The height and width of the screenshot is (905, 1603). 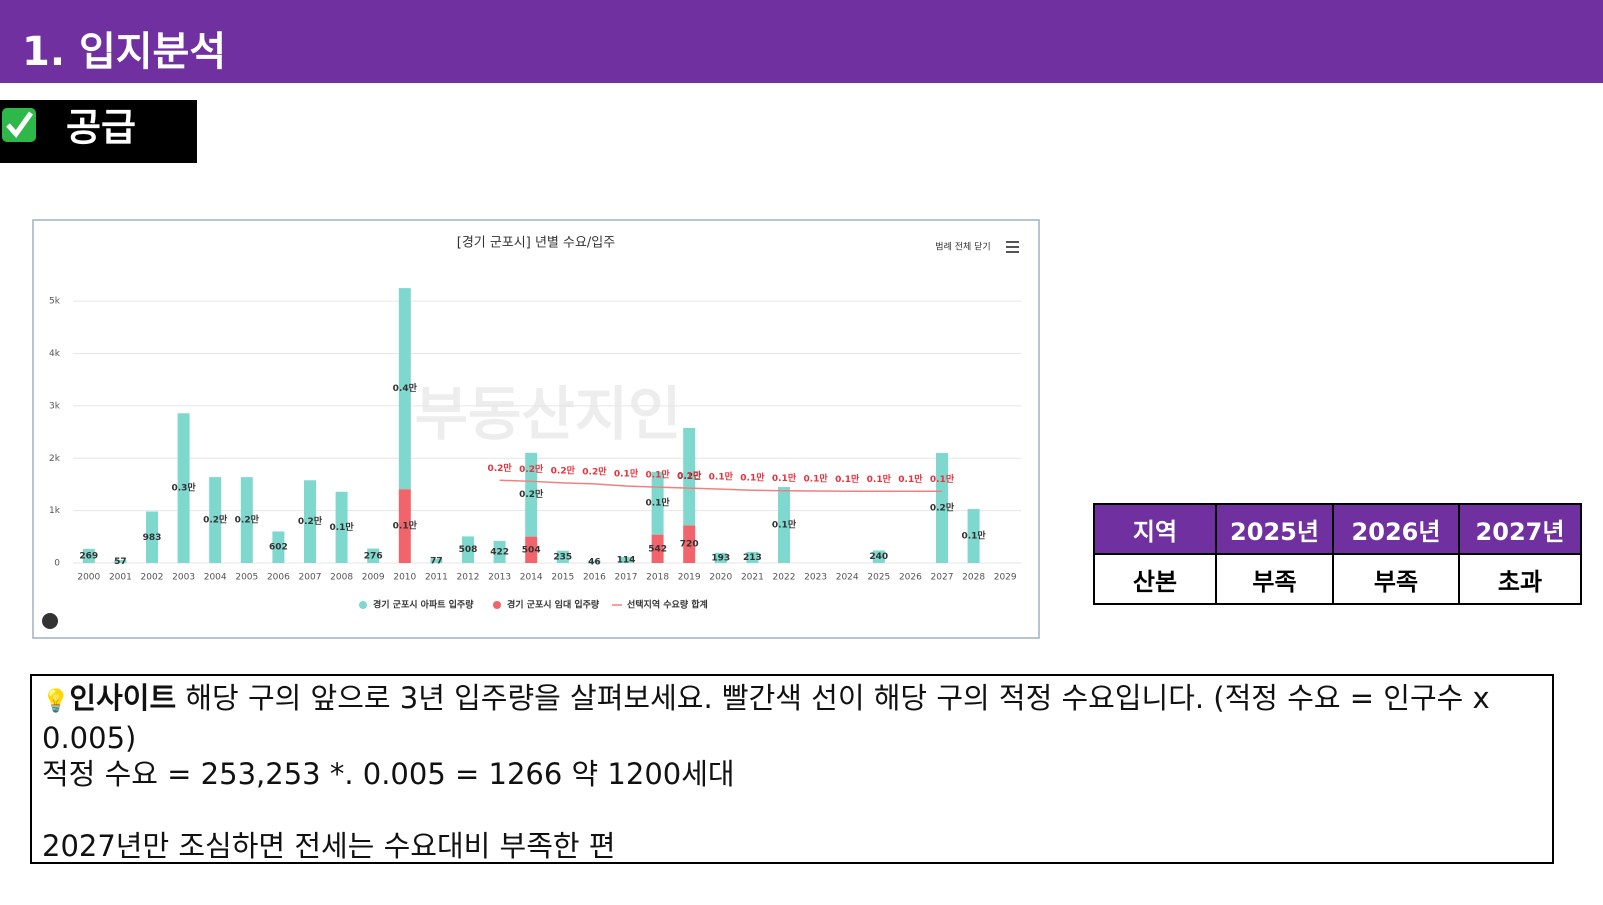 I want to click on data-label: 602, so click(x=278, y=548).